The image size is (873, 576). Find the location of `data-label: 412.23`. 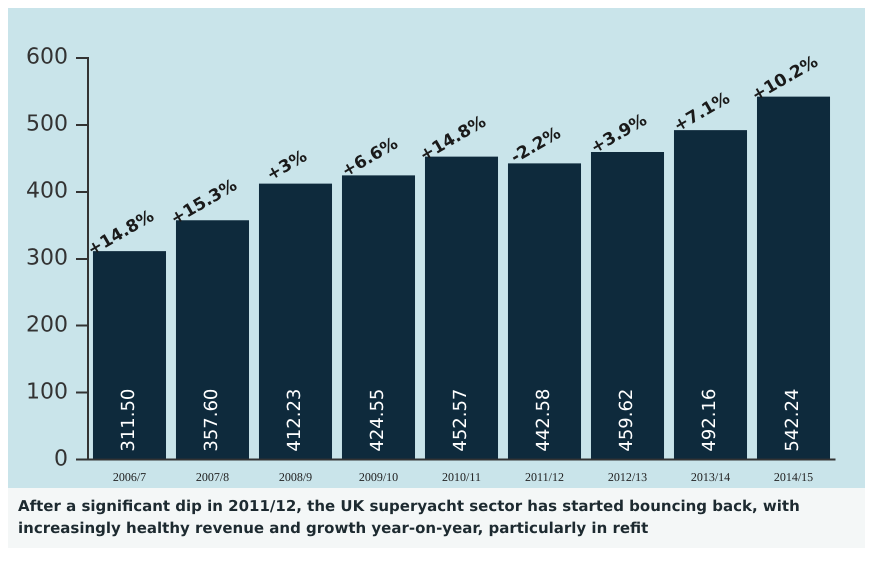

data-label: 412.23 is located at coordinates (295, 420).